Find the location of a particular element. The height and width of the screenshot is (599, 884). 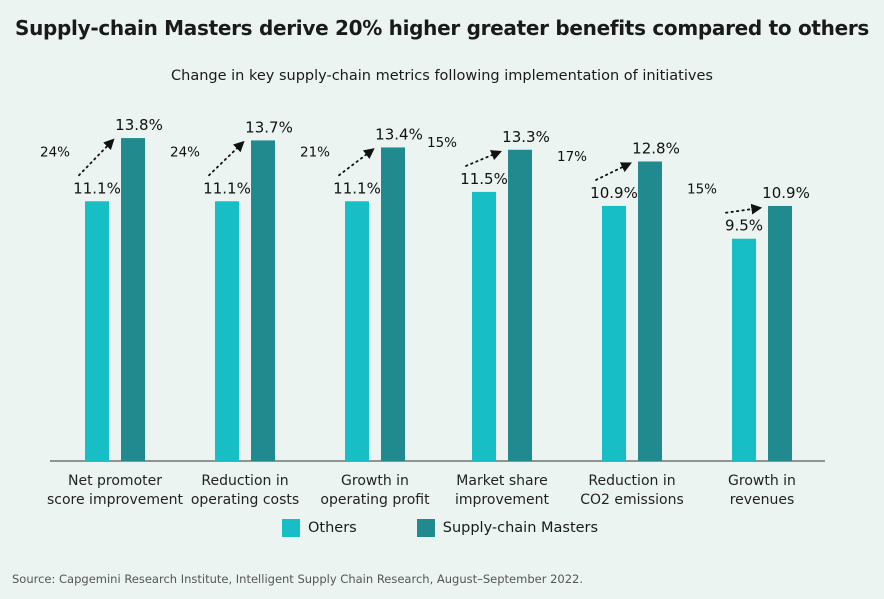

legend: Others Supply-chain Masters is located at coordinates (470, 528).